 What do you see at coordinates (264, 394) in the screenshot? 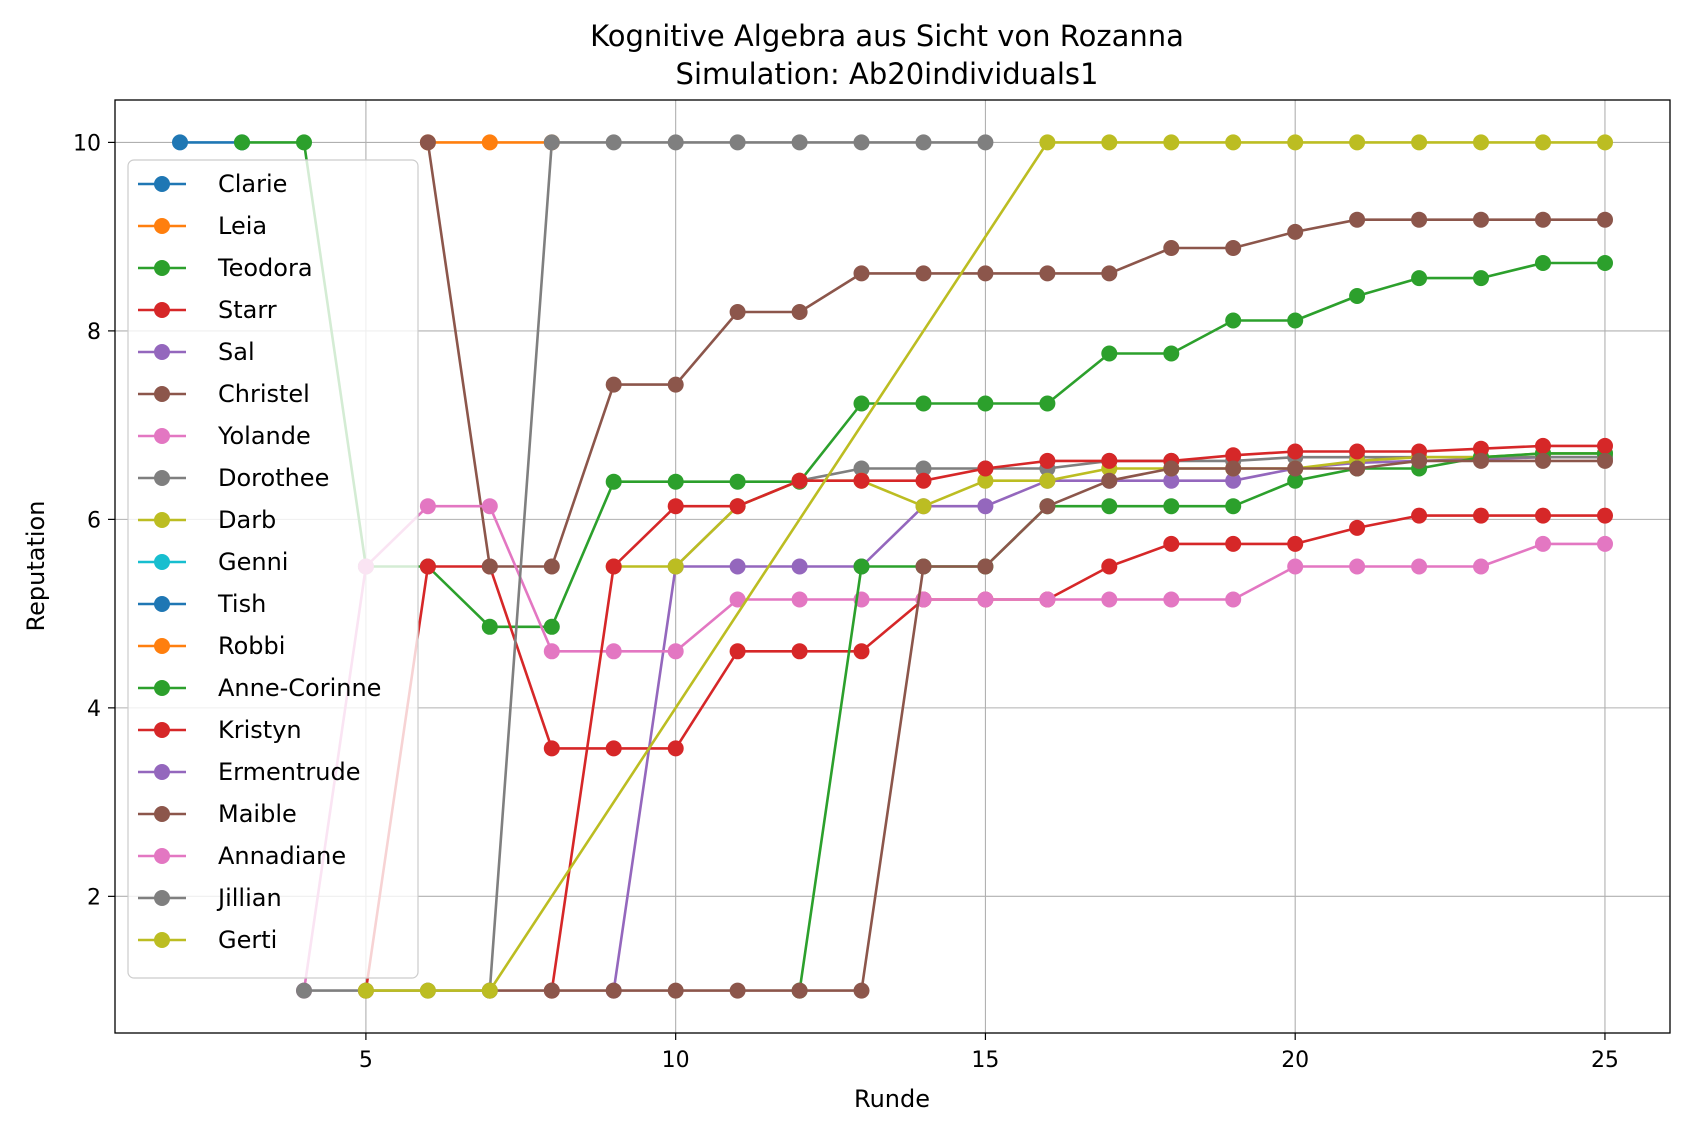
I see `legend-label: Christel` at bounding box center [264, 394].